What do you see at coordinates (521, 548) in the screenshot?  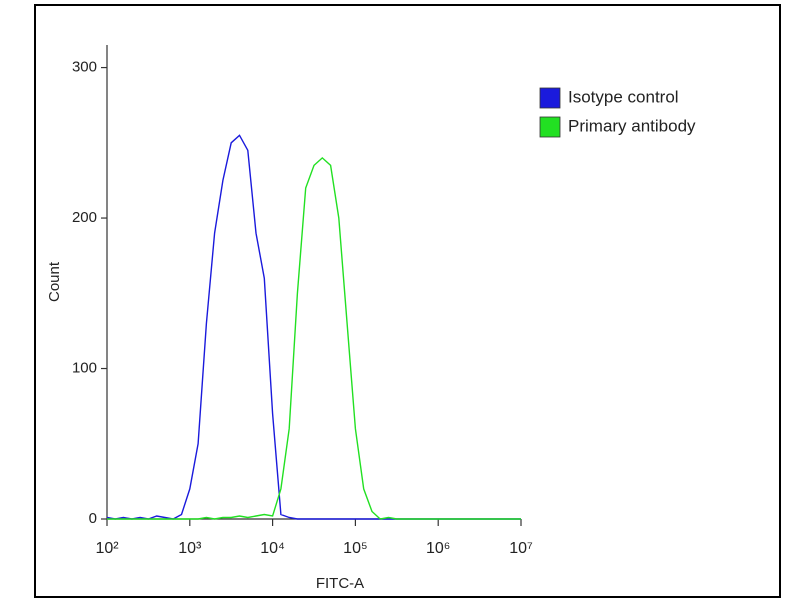 I see `x-tick-label: 10⁷` at bounding box center [521, 548].